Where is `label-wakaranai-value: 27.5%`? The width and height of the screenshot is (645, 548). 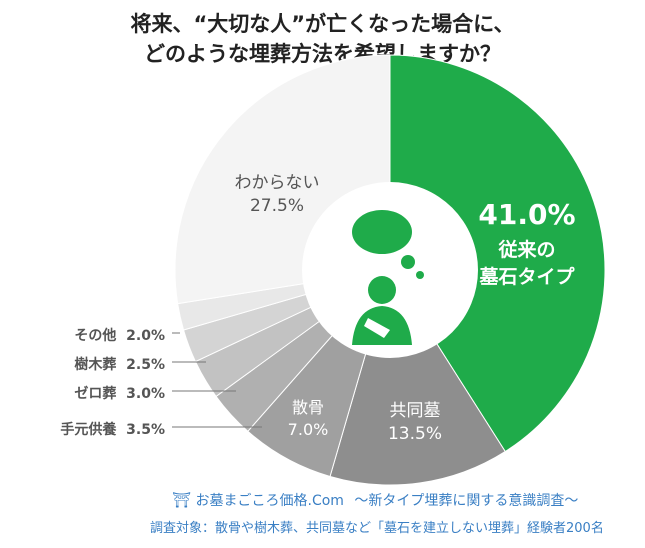
label-wakaranai-value: 27.5% is located at coordinates (276, 205).